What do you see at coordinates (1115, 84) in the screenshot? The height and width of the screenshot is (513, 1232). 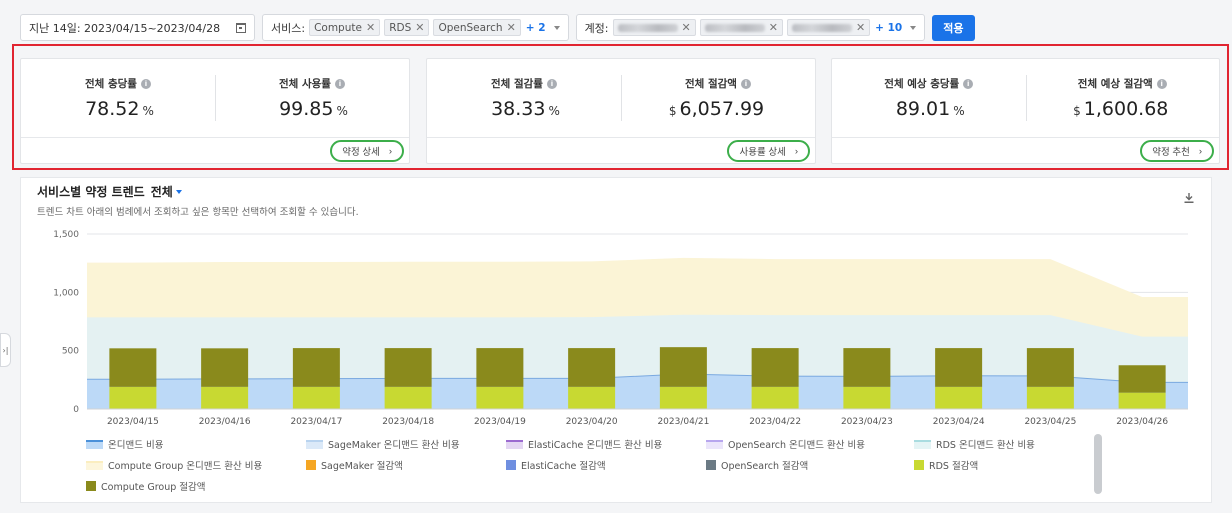 I see `metric-label: 전체 예상 절감액` at bounding box center [1115, 84].